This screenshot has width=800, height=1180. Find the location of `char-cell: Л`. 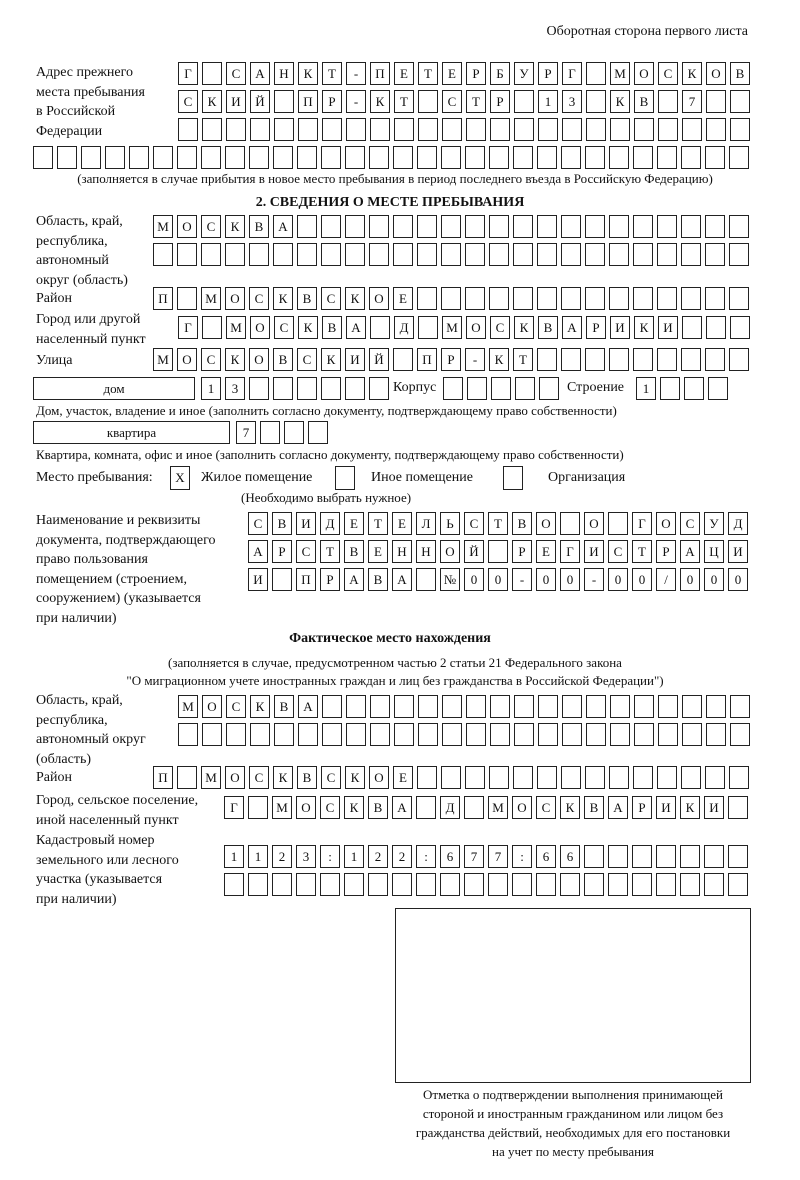

char-cell: Л is located at coordinates (426, 523).